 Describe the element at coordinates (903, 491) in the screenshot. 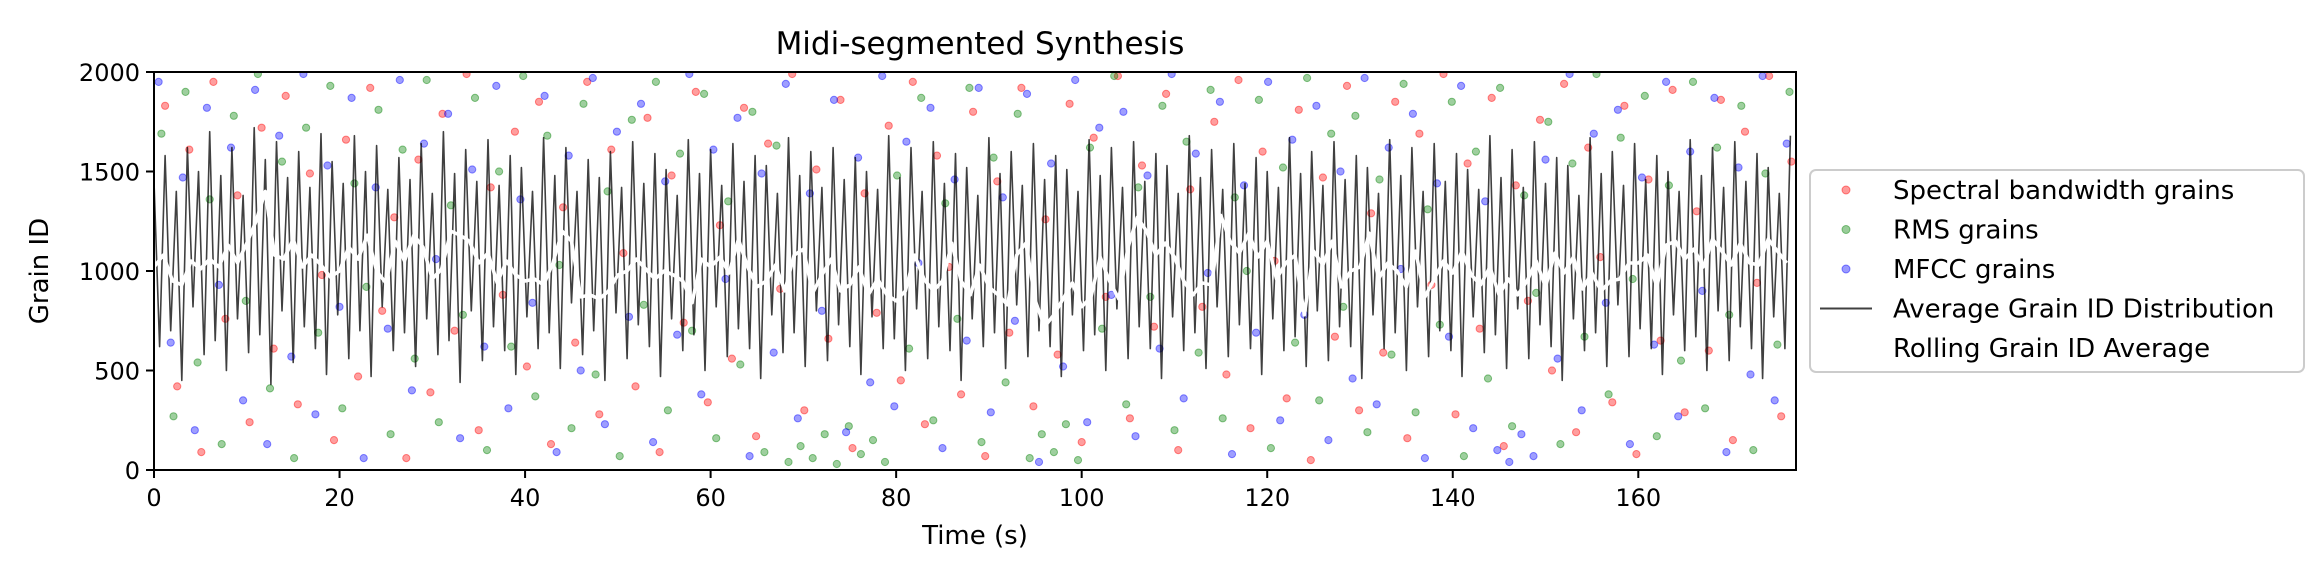

I see `x-axis: 0 20 40 60 80 100 120 140 160` at that location.